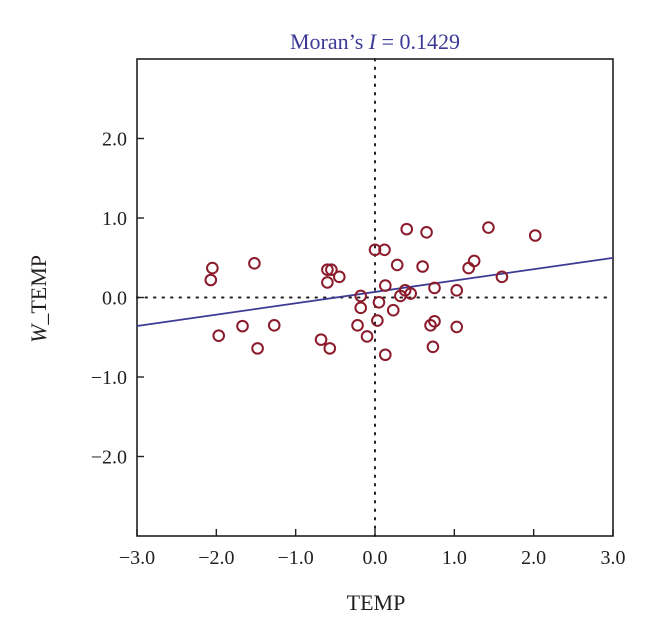 The image size is (660, 643). I want to click on y-tick-label: −2.0, so click(109, 458).